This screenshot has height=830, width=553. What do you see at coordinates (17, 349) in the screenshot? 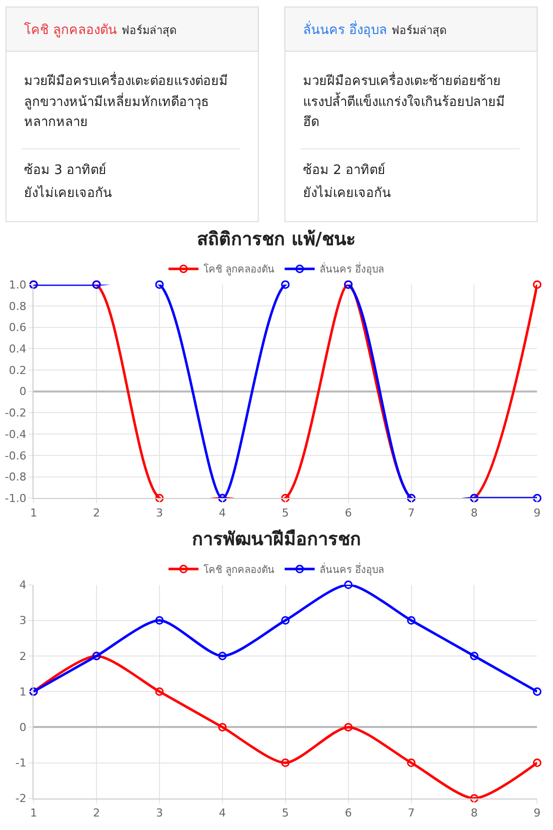
I see `y-tick-label: 0.4` at bounding box center [17, 349].